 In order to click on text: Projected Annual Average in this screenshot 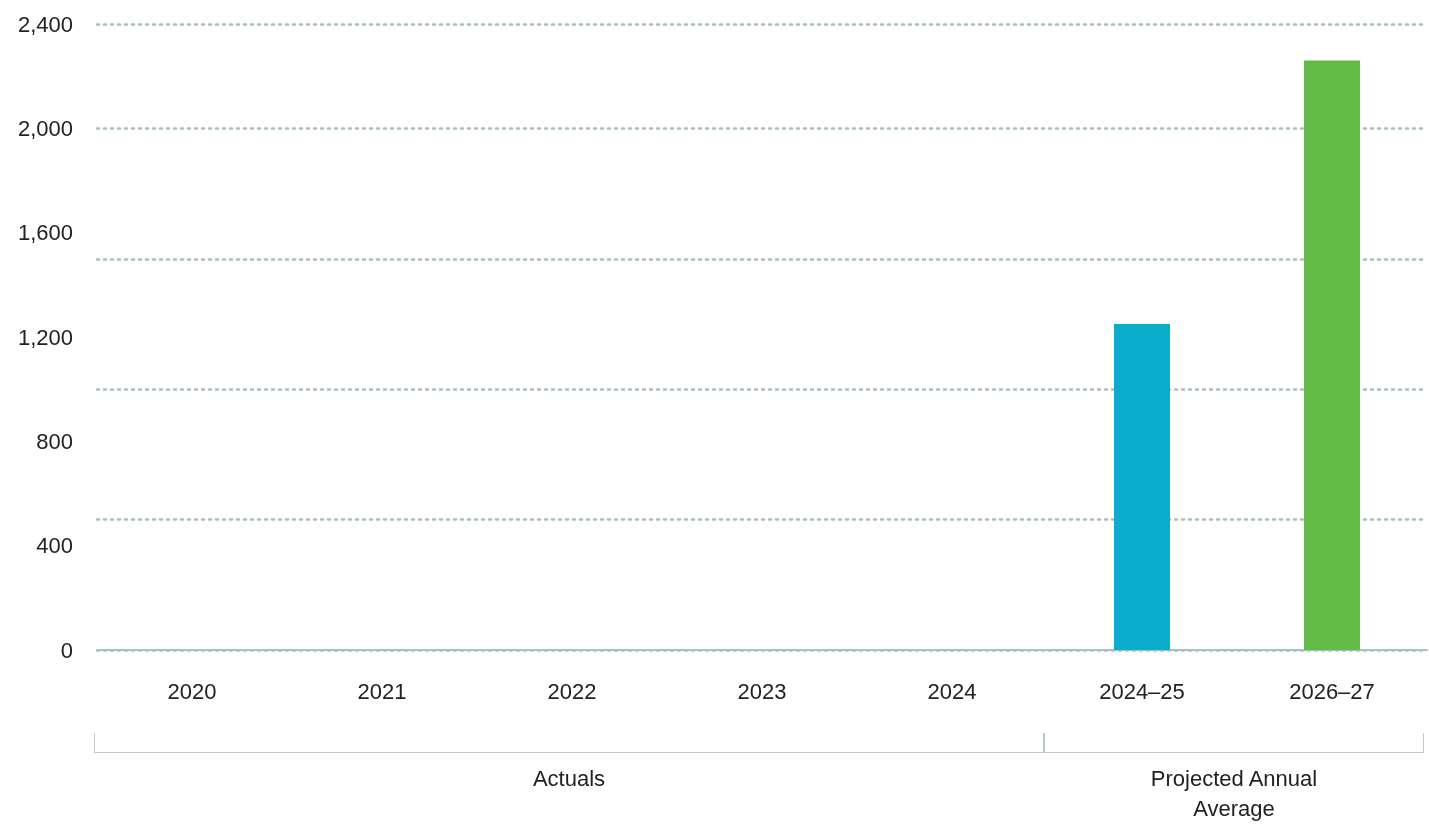, I will do `click(1234, 794)`.